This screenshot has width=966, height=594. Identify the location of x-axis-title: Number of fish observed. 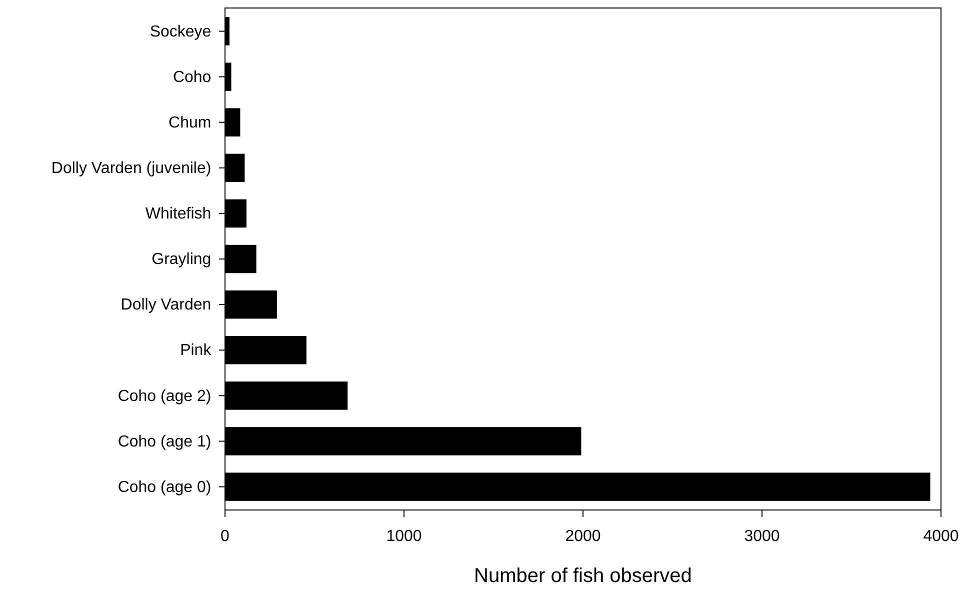
(583, 576).